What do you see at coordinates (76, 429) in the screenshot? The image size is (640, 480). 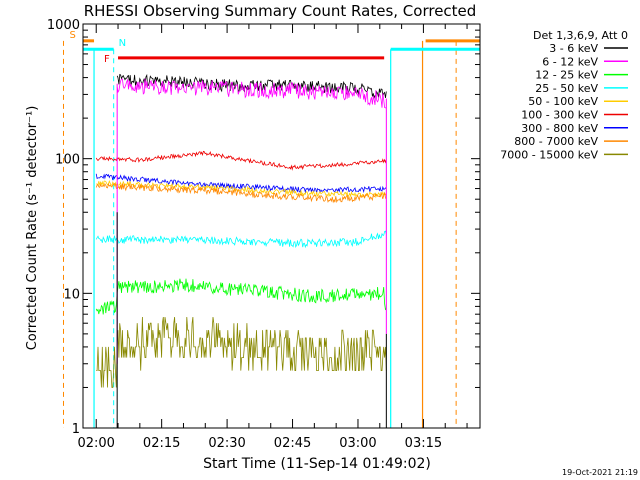 I see `y-tick-label: 1` at bounding box center [76, 429].